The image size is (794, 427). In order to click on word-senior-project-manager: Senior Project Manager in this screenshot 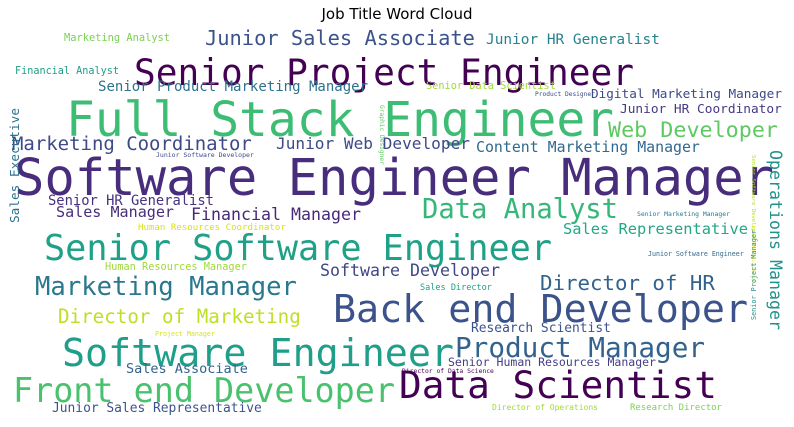, I will do `click(754, 275)`.